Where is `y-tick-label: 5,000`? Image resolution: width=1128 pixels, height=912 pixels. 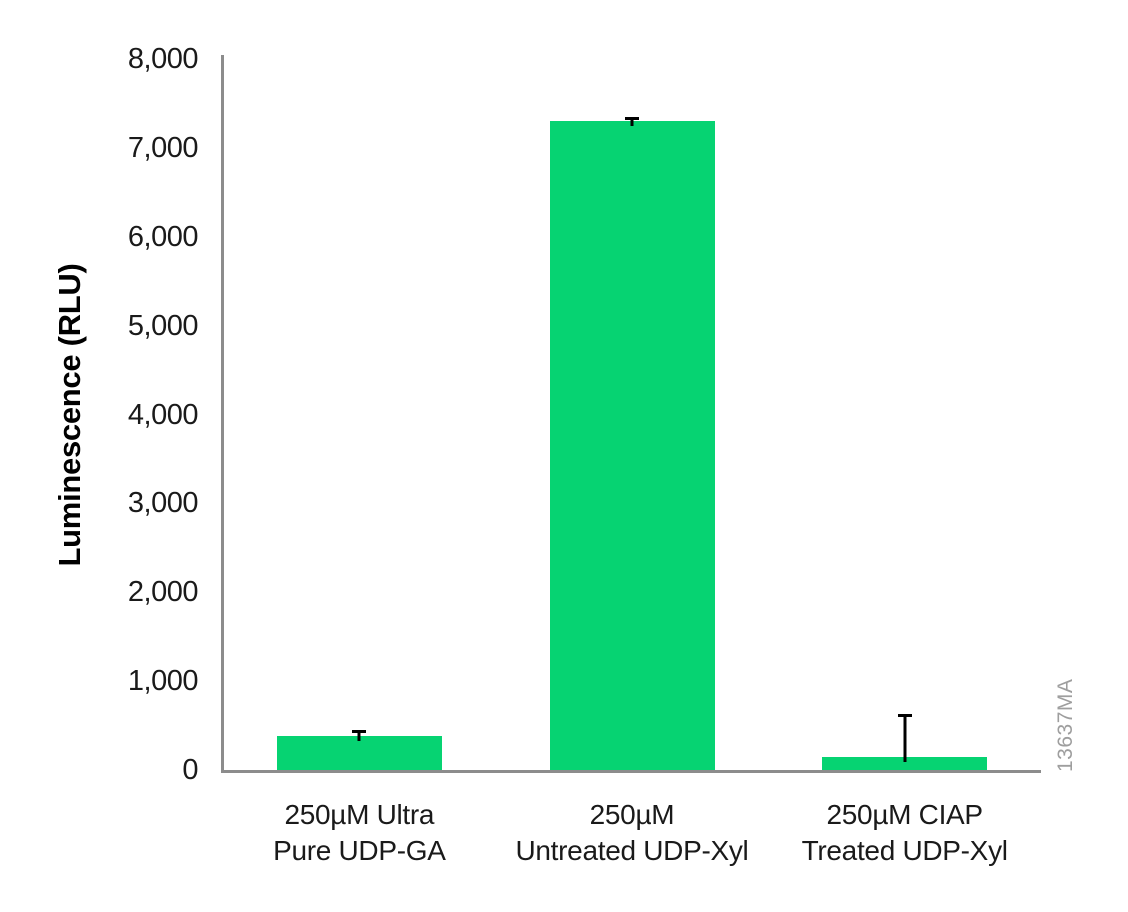 y-tick-label: 5,000 is located at coordinates (163, 325).